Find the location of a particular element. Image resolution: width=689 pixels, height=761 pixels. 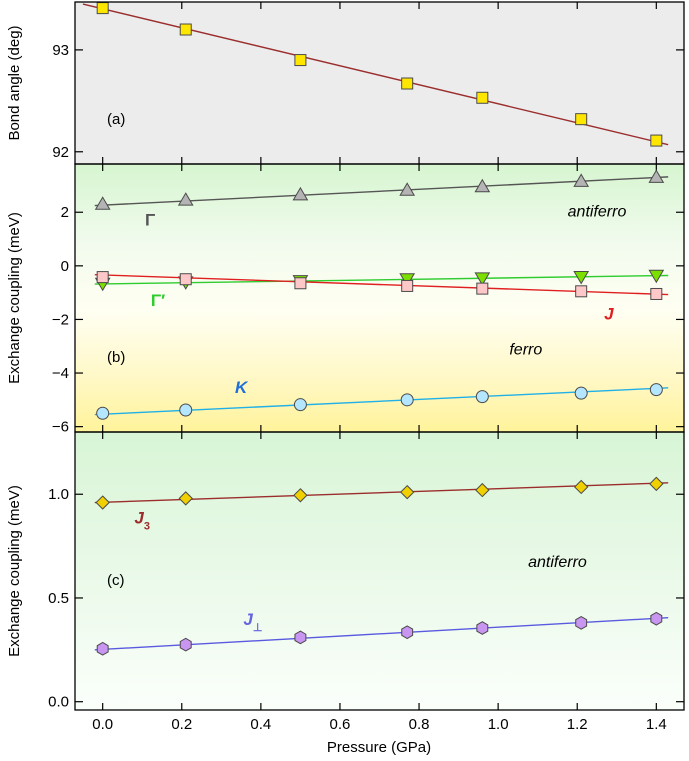

annotation-subscript: ⊥ is located at coordinates (258, 628).